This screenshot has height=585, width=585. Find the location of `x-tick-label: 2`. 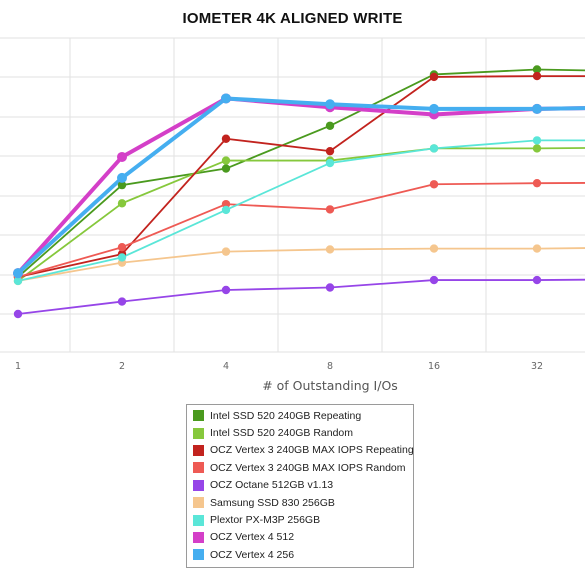

x-tick-label: 2 is located at coordinates (122, 366).